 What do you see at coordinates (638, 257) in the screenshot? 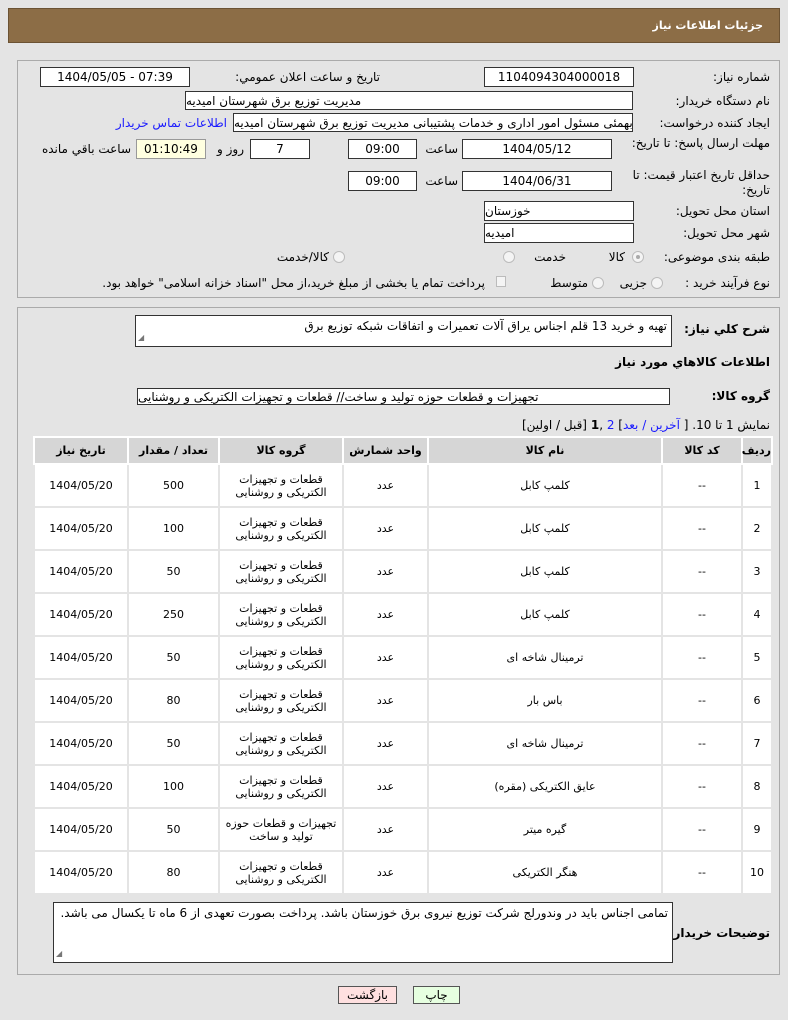
I see `category-radio-goods` at bounding box center [638, 257].